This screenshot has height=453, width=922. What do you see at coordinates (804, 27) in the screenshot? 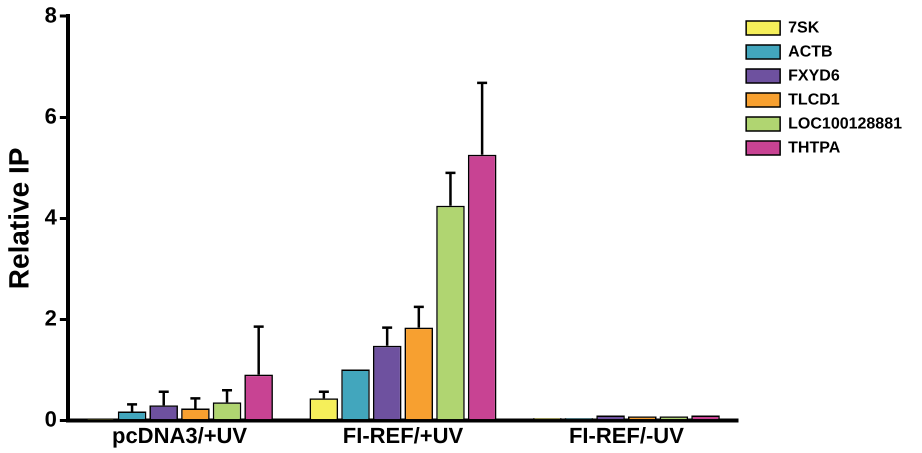
I see `legend-label: 7SK` at bounding box center [804, 27].